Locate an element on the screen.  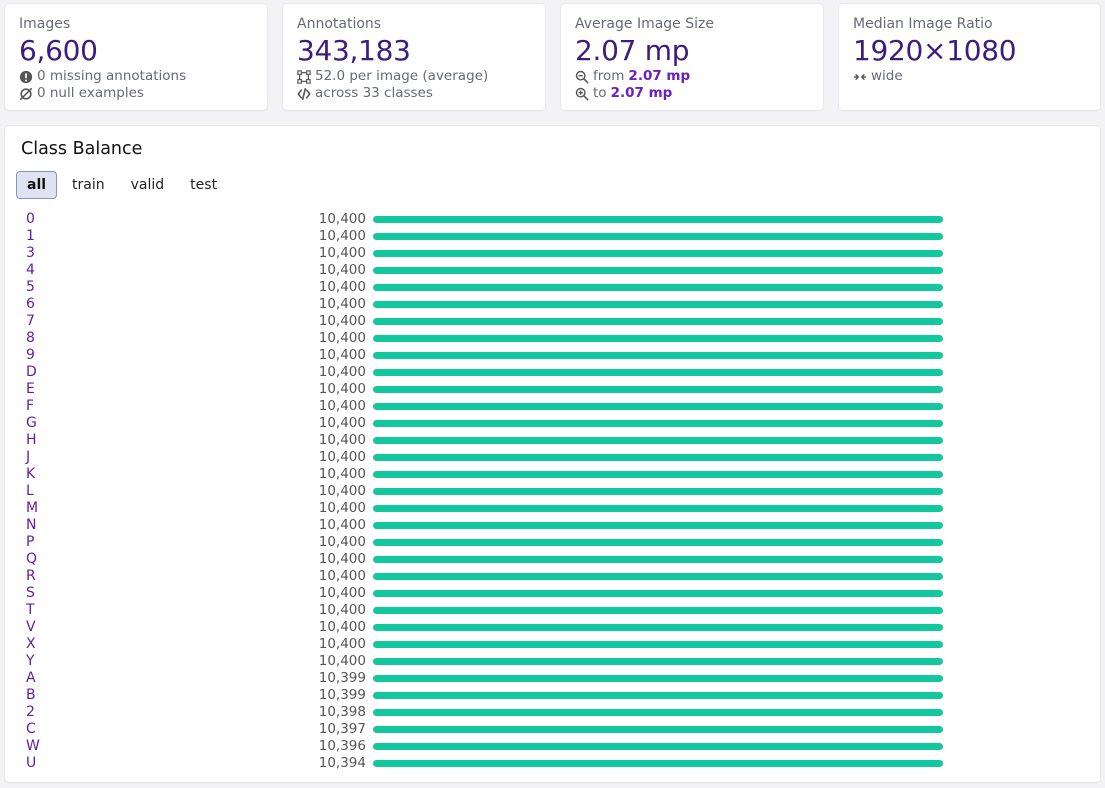
class-label: G is located at coordinates (31, 423).